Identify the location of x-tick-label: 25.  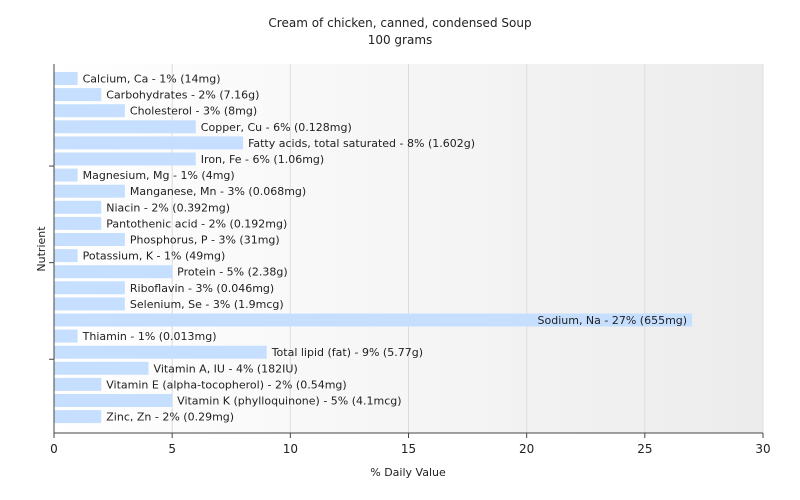
(644, 449).